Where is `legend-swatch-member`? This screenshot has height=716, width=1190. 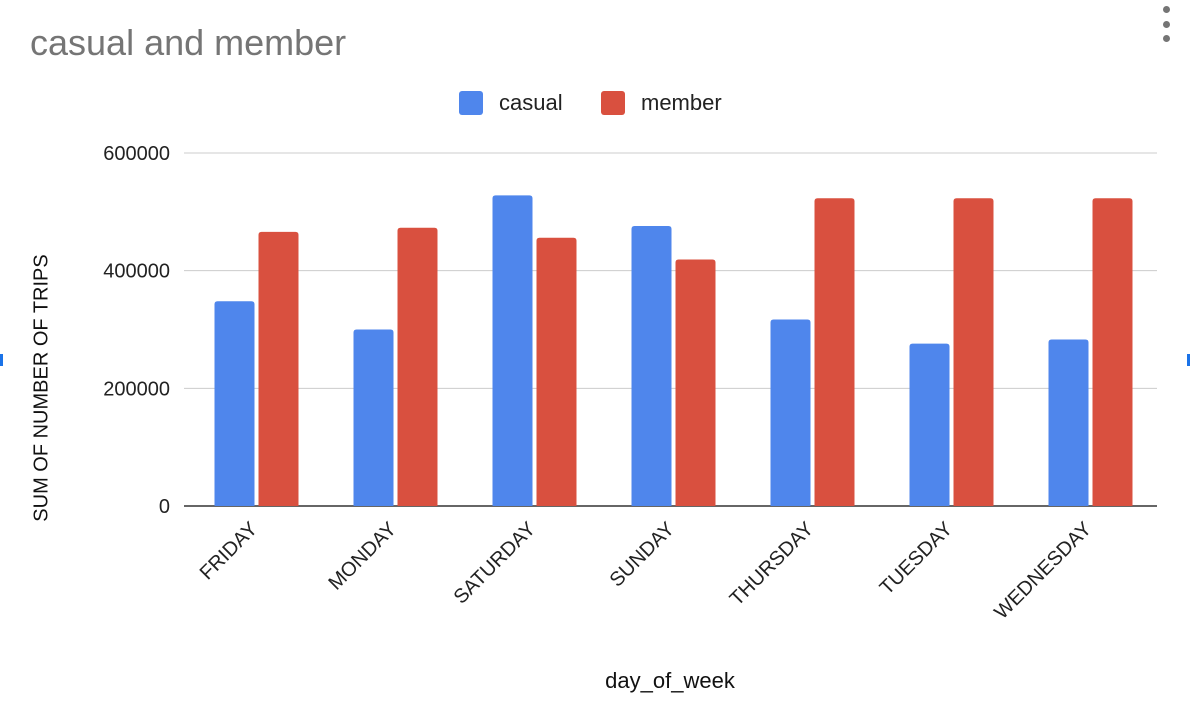
legend-swatch-member is located at coordinates (613, 103).